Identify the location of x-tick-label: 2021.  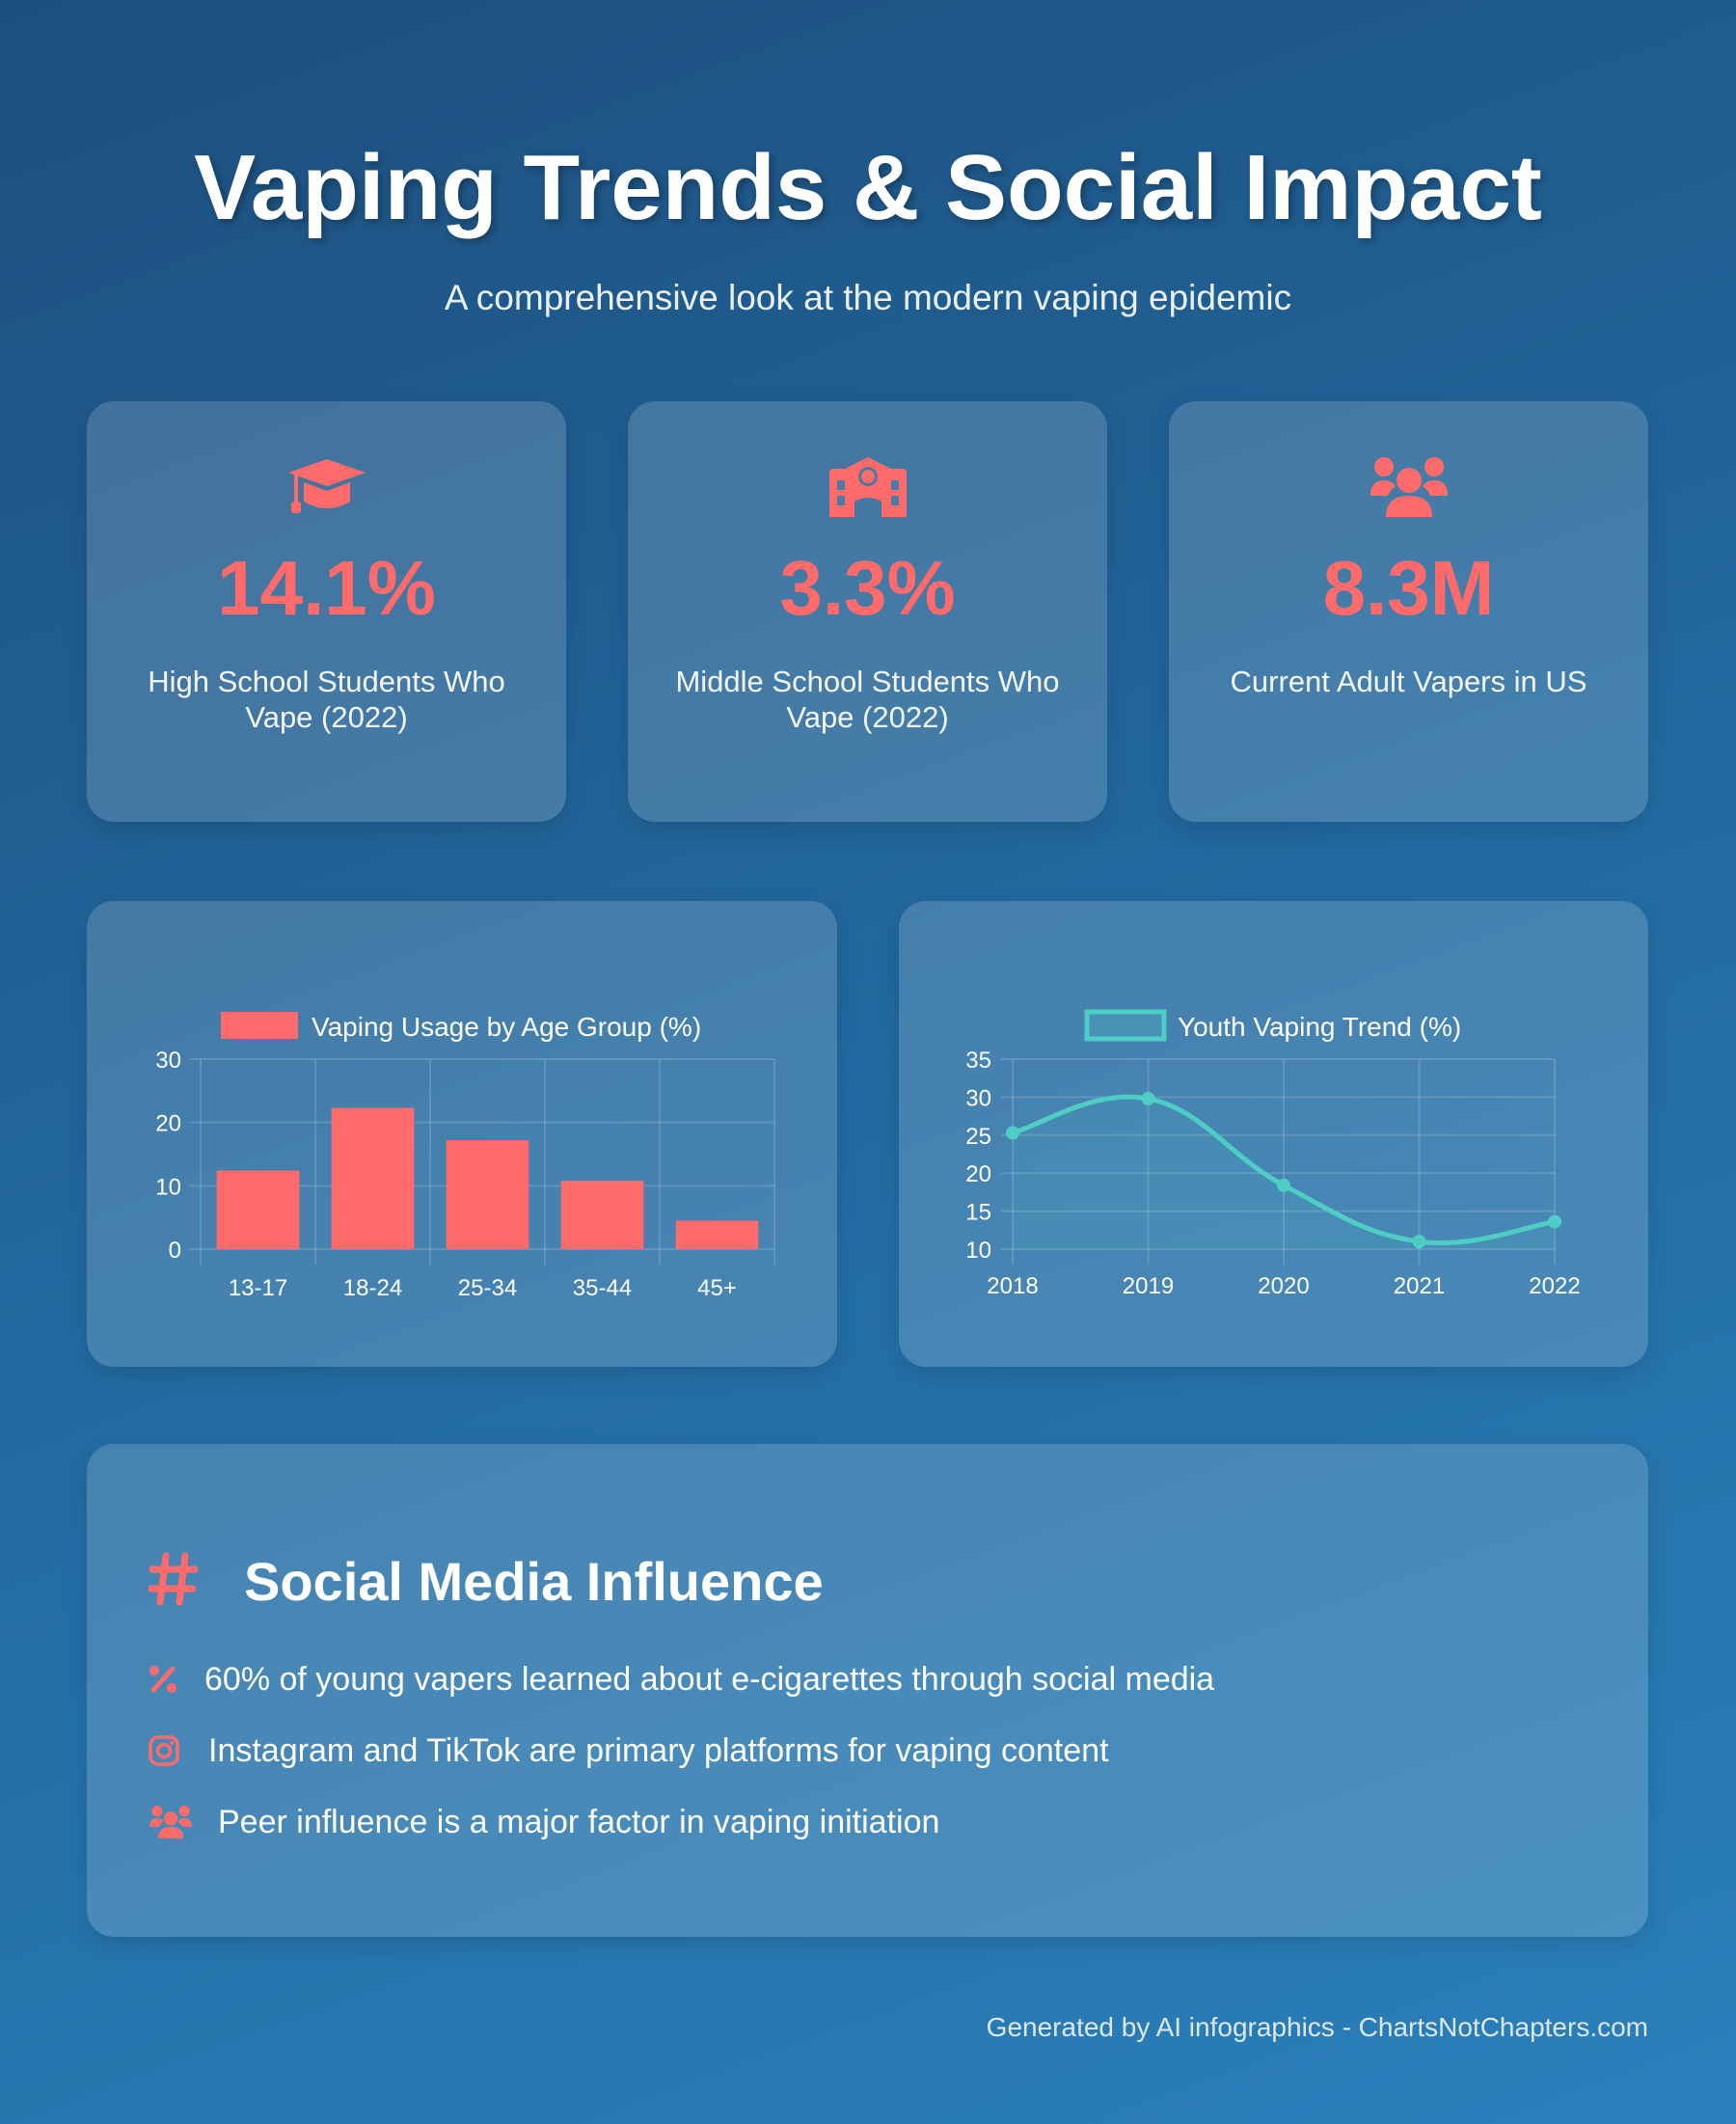
(1419, 1286).